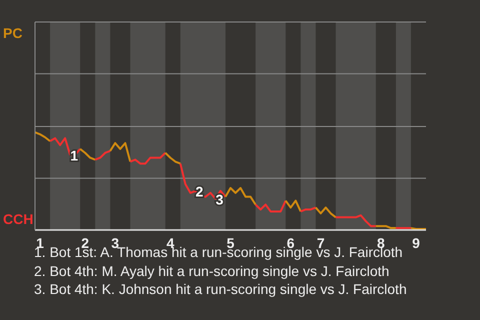 The width and height of the screenshot is (480, 320). Describe the element at coordinates (230, 242) in the screenshot. I see `x-tick-label: 5` at that location.